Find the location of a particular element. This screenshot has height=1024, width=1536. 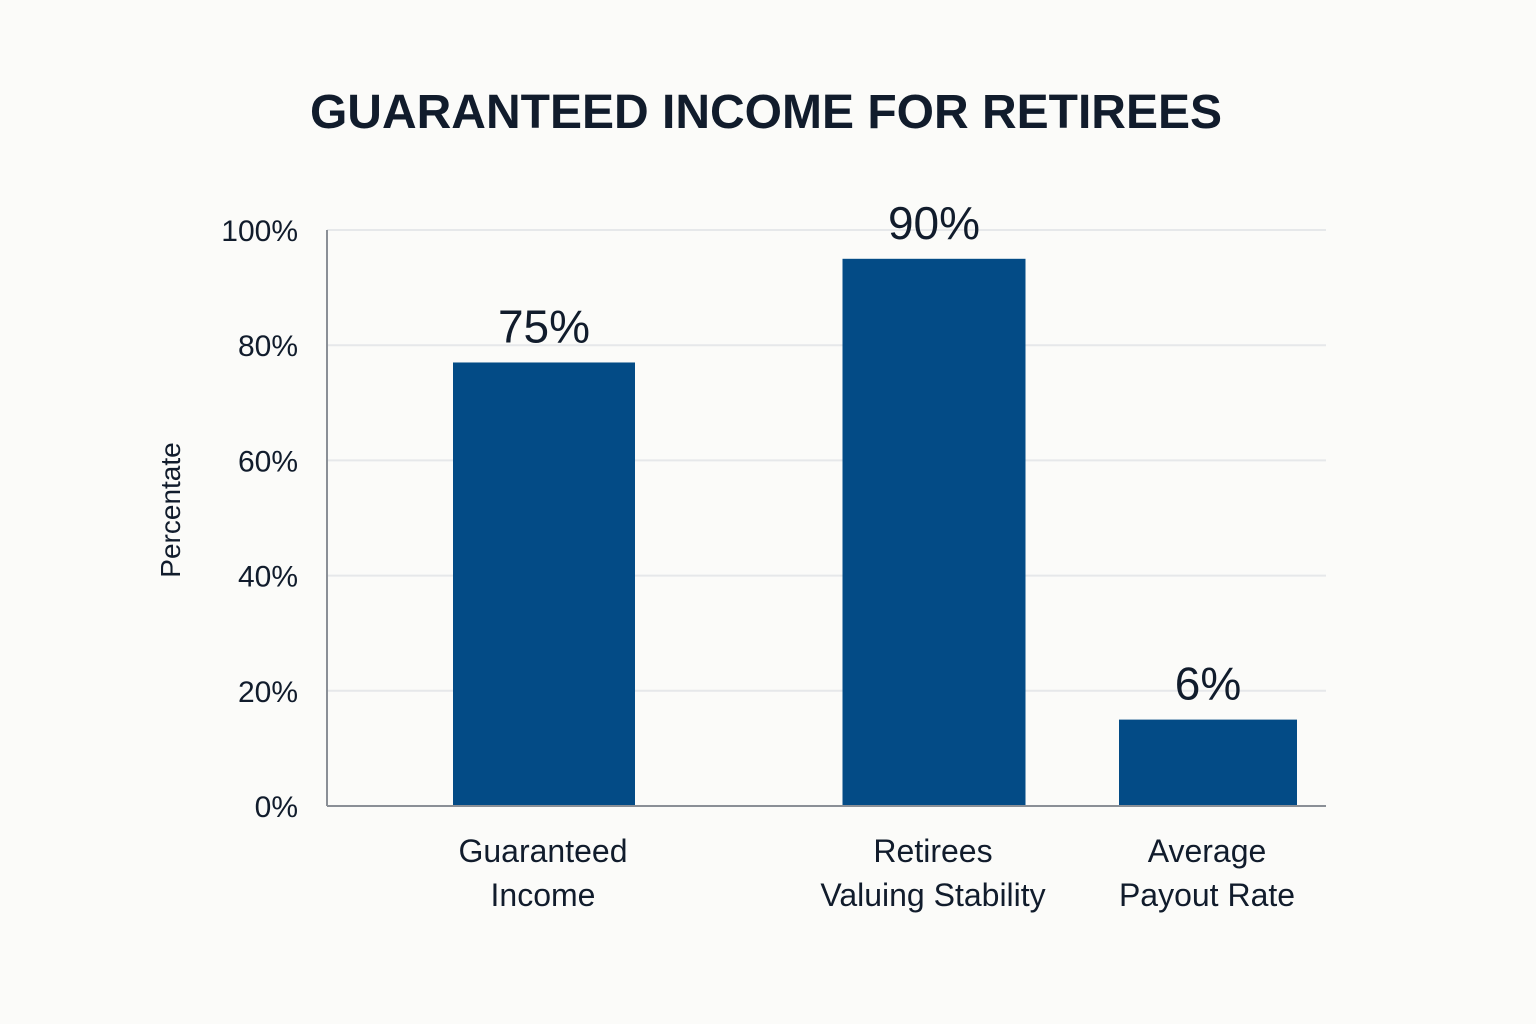

y-axis-ticks: 0% 20% 40% 60% 80% 100% is located at coordinates (259, 519).